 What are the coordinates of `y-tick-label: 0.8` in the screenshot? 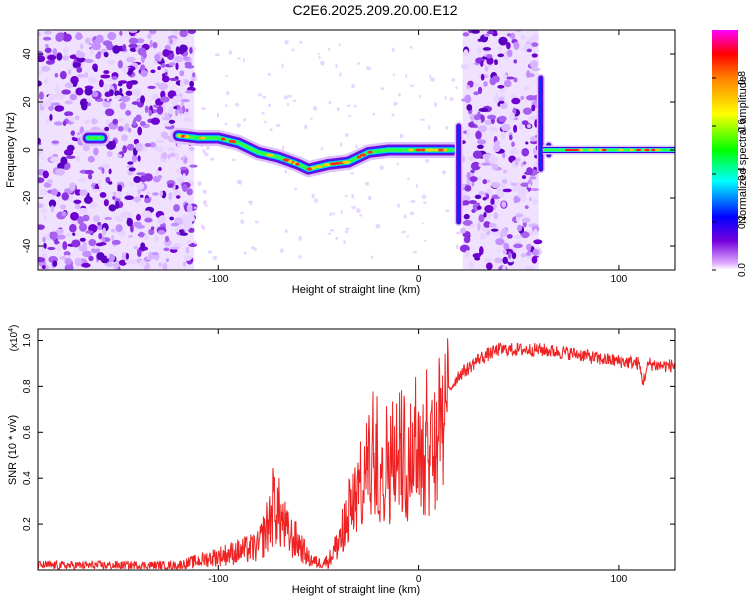 It's located at (27, 386).